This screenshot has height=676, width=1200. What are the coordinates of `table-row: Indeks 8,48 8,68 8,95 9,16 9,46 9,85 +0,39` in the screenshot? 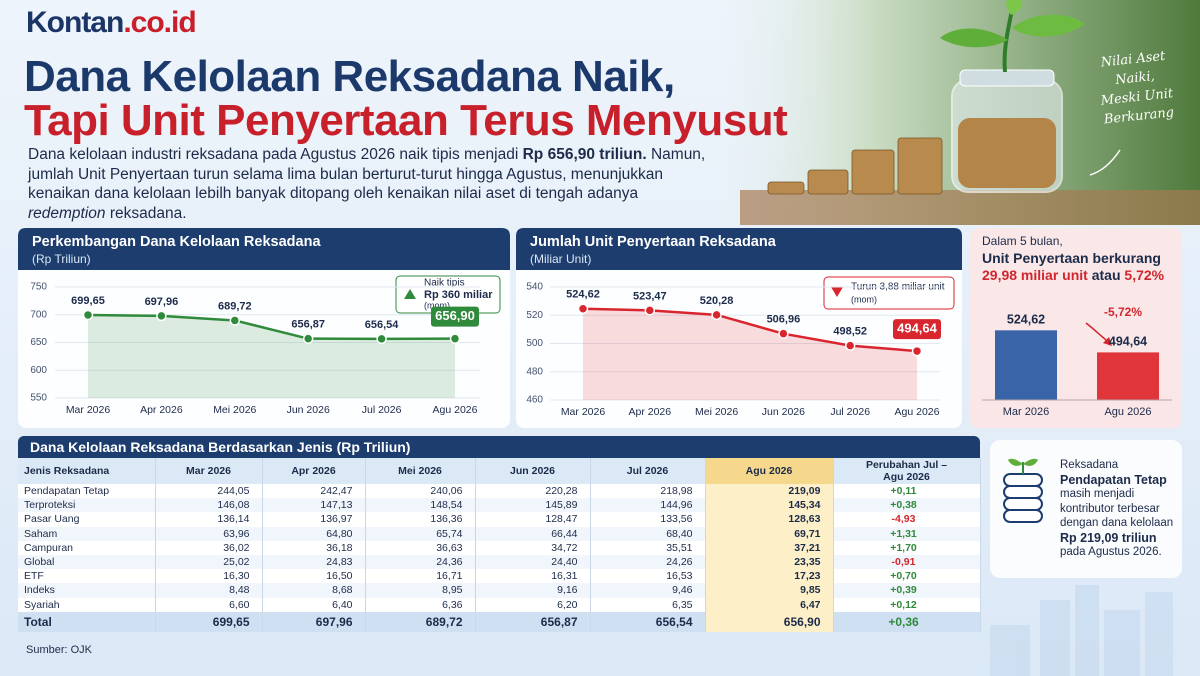 It's located at (499, 590).